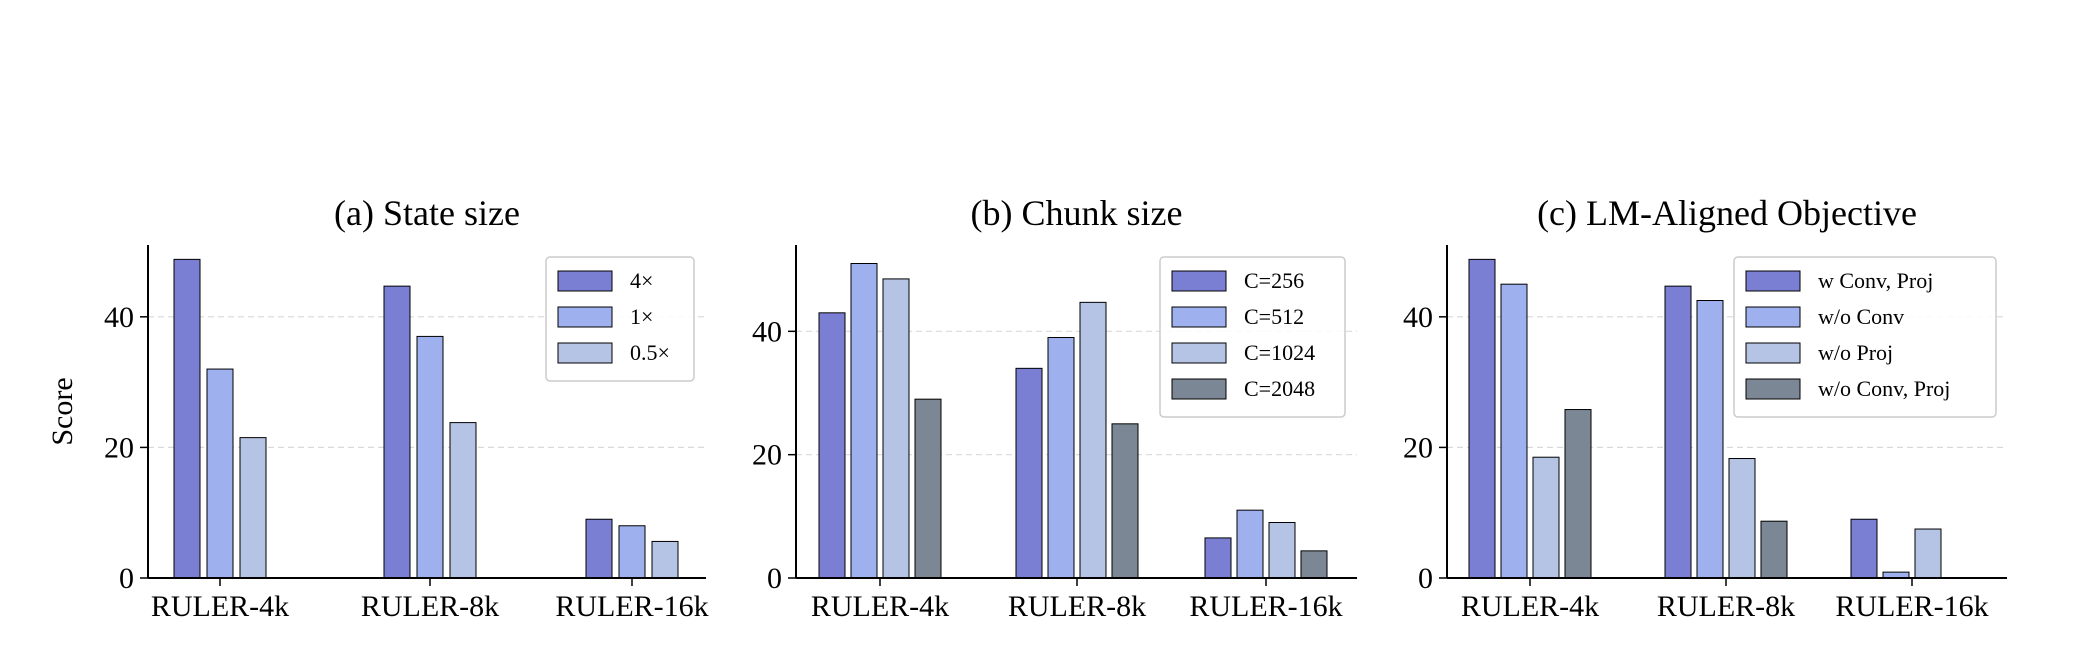  Describe the element at coordinates (632, 552) in the screenshot. I see `bar-1--ruler-16k` at that location.